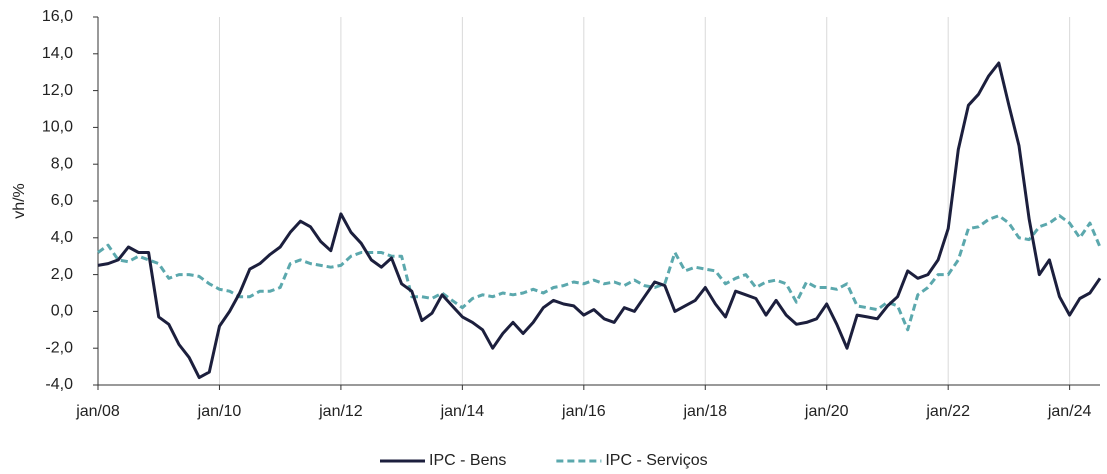  Describe the element at coordinates (62, 200) in the screenshot. I see `y-tick-label: 6,0` at that location.